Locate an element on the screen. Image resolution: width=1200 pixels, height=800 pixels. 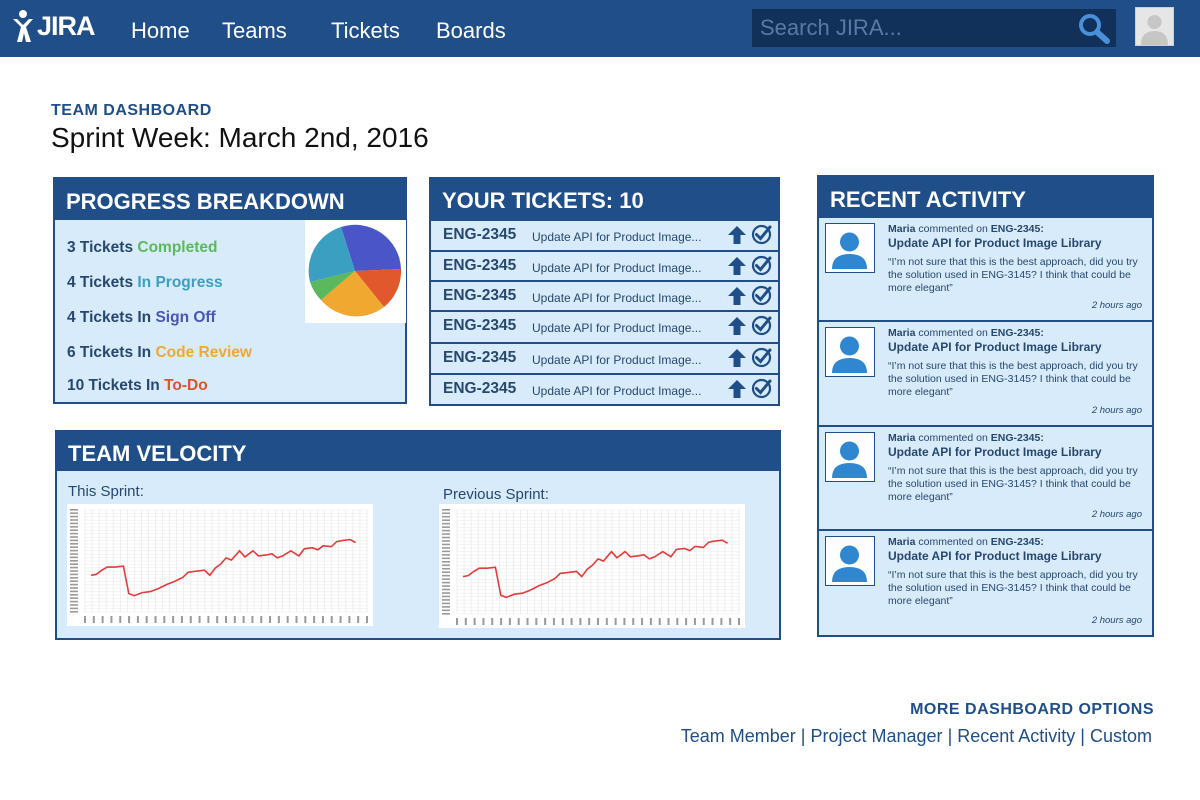
search-input is located at coordinates (915, 28).